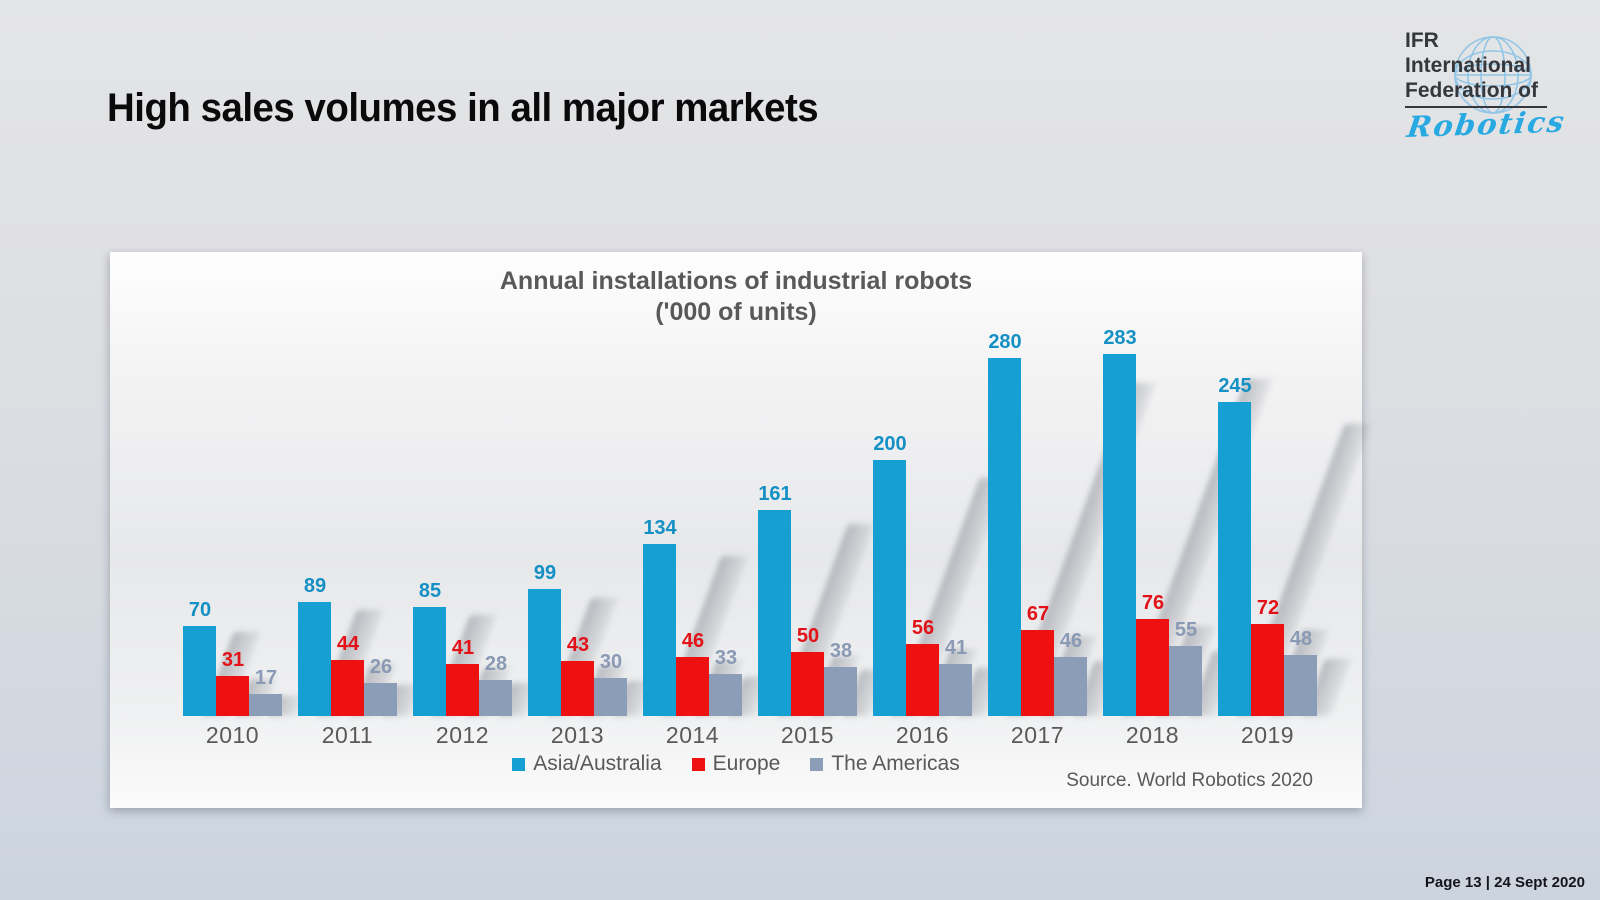 Image resolution: width=1600 pixels, height=900 pixels. Describe the element at coordinates (381, 667) in the screenshot. I see `bar-value-the-americas-2011: 26` at that location.